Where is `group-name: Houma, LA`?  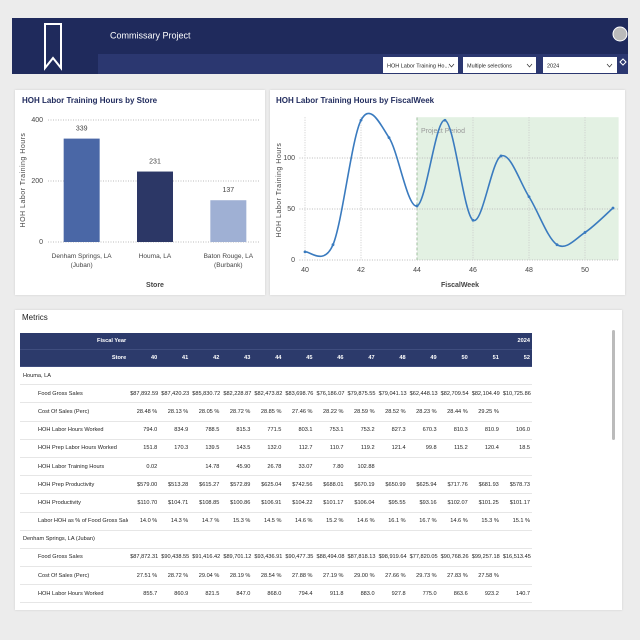
group-name: Houma, LA is located at coordinates (276, 376).